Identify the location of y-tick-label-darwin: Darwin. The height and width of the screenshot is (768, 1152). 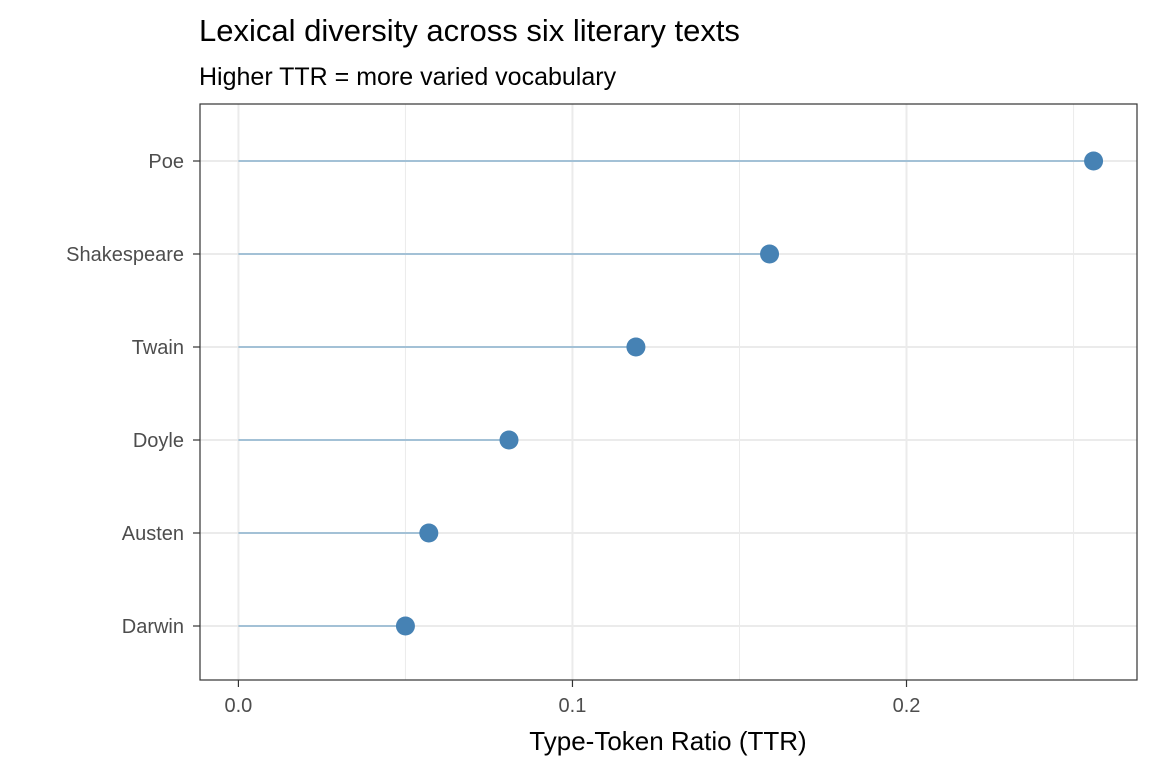
(153, 627).